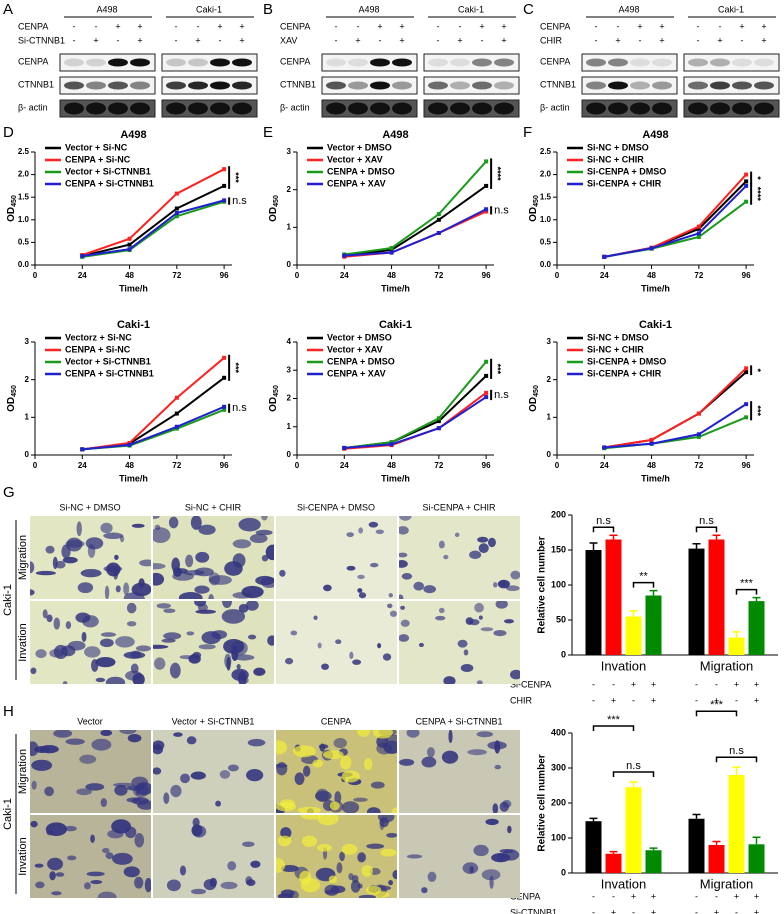 This screenshot has height=914, width=784. Describe the element at coordinates (33, 107) in the screenshot. I see `band-label: β- actin` at that location.